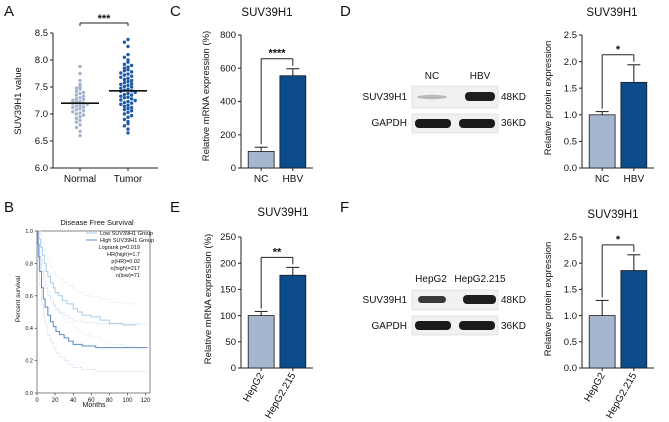 The height and width of the screenshot is (422, 669). What do you see at coordinates (55, 401) in the screenshot?
I see `chart-b-x-tick-label: 20` at bounding box center [55, 401].